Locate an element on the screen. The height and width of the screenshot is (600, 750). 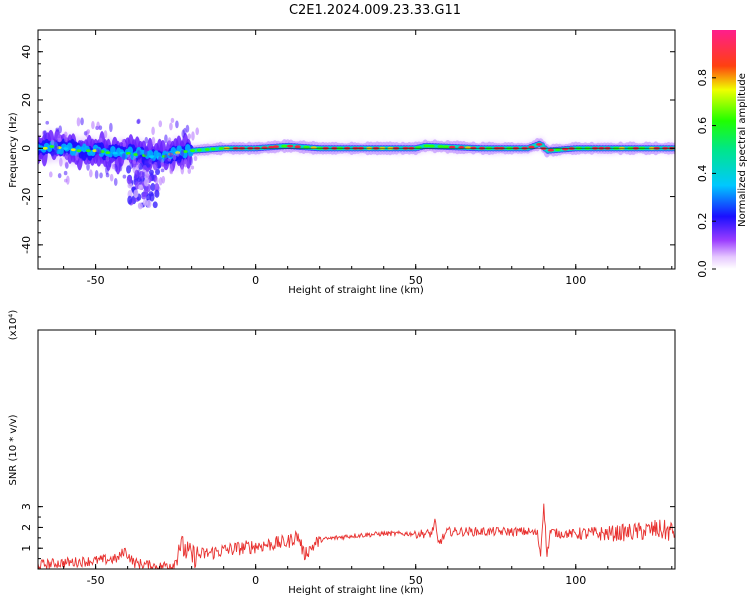
colorbar-tick-label: 0.2 is located at coordinates (702, 221).